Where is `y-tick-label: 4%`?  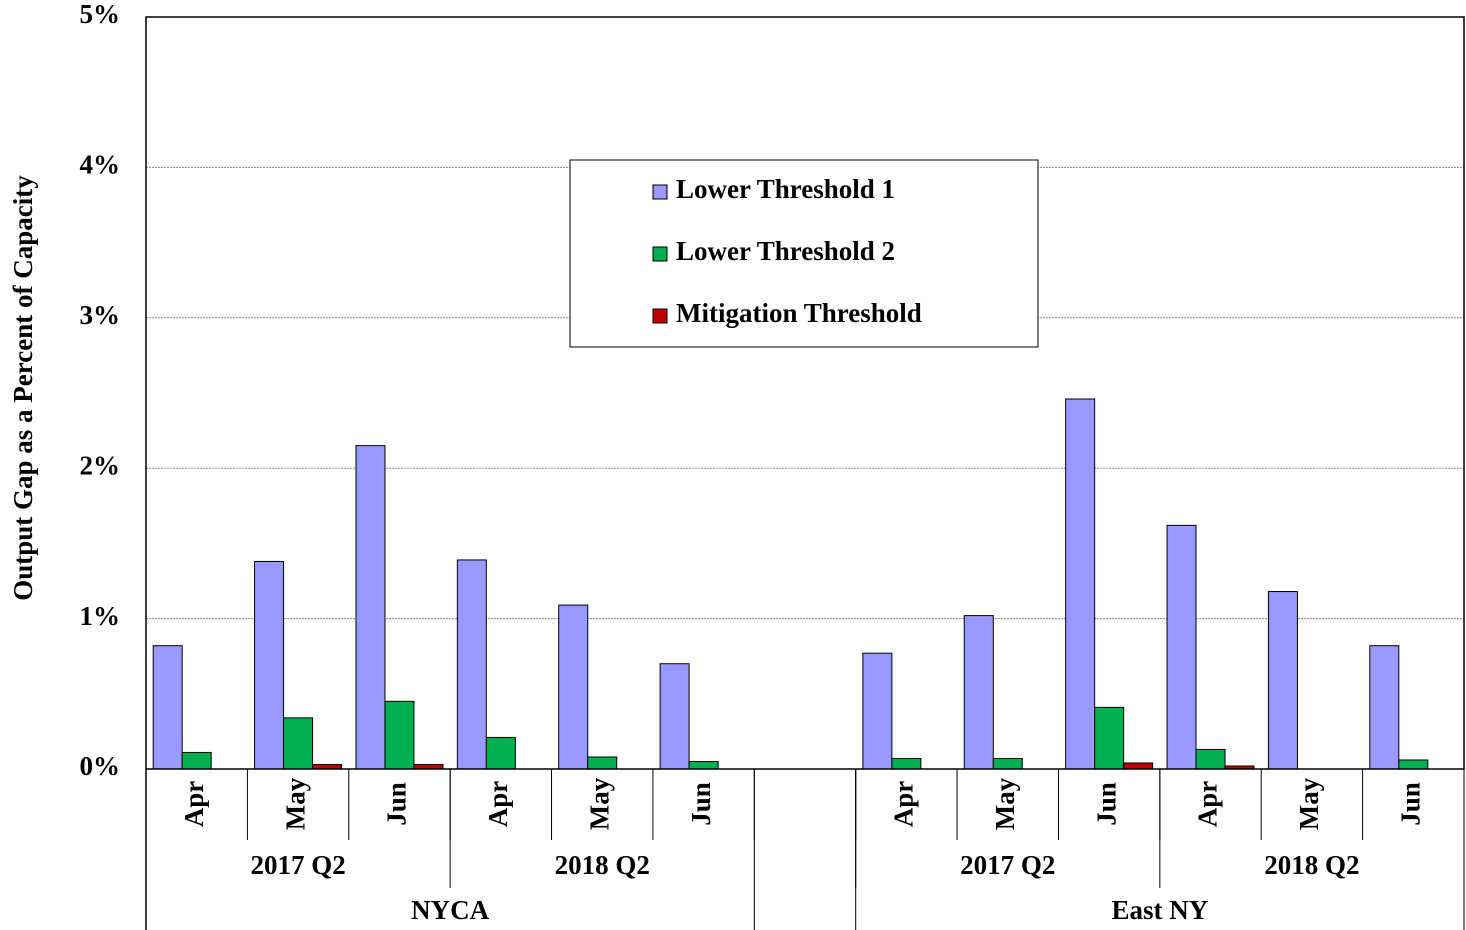 y-tick-label: 4% is located at coordinates (100, 165).